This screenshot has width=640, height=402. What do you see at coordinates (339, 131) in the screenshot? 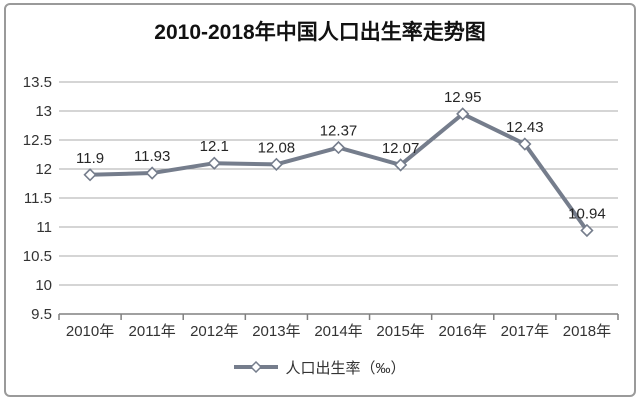
I see `data-point-label: 12.37` at bounding box center [339, 131].